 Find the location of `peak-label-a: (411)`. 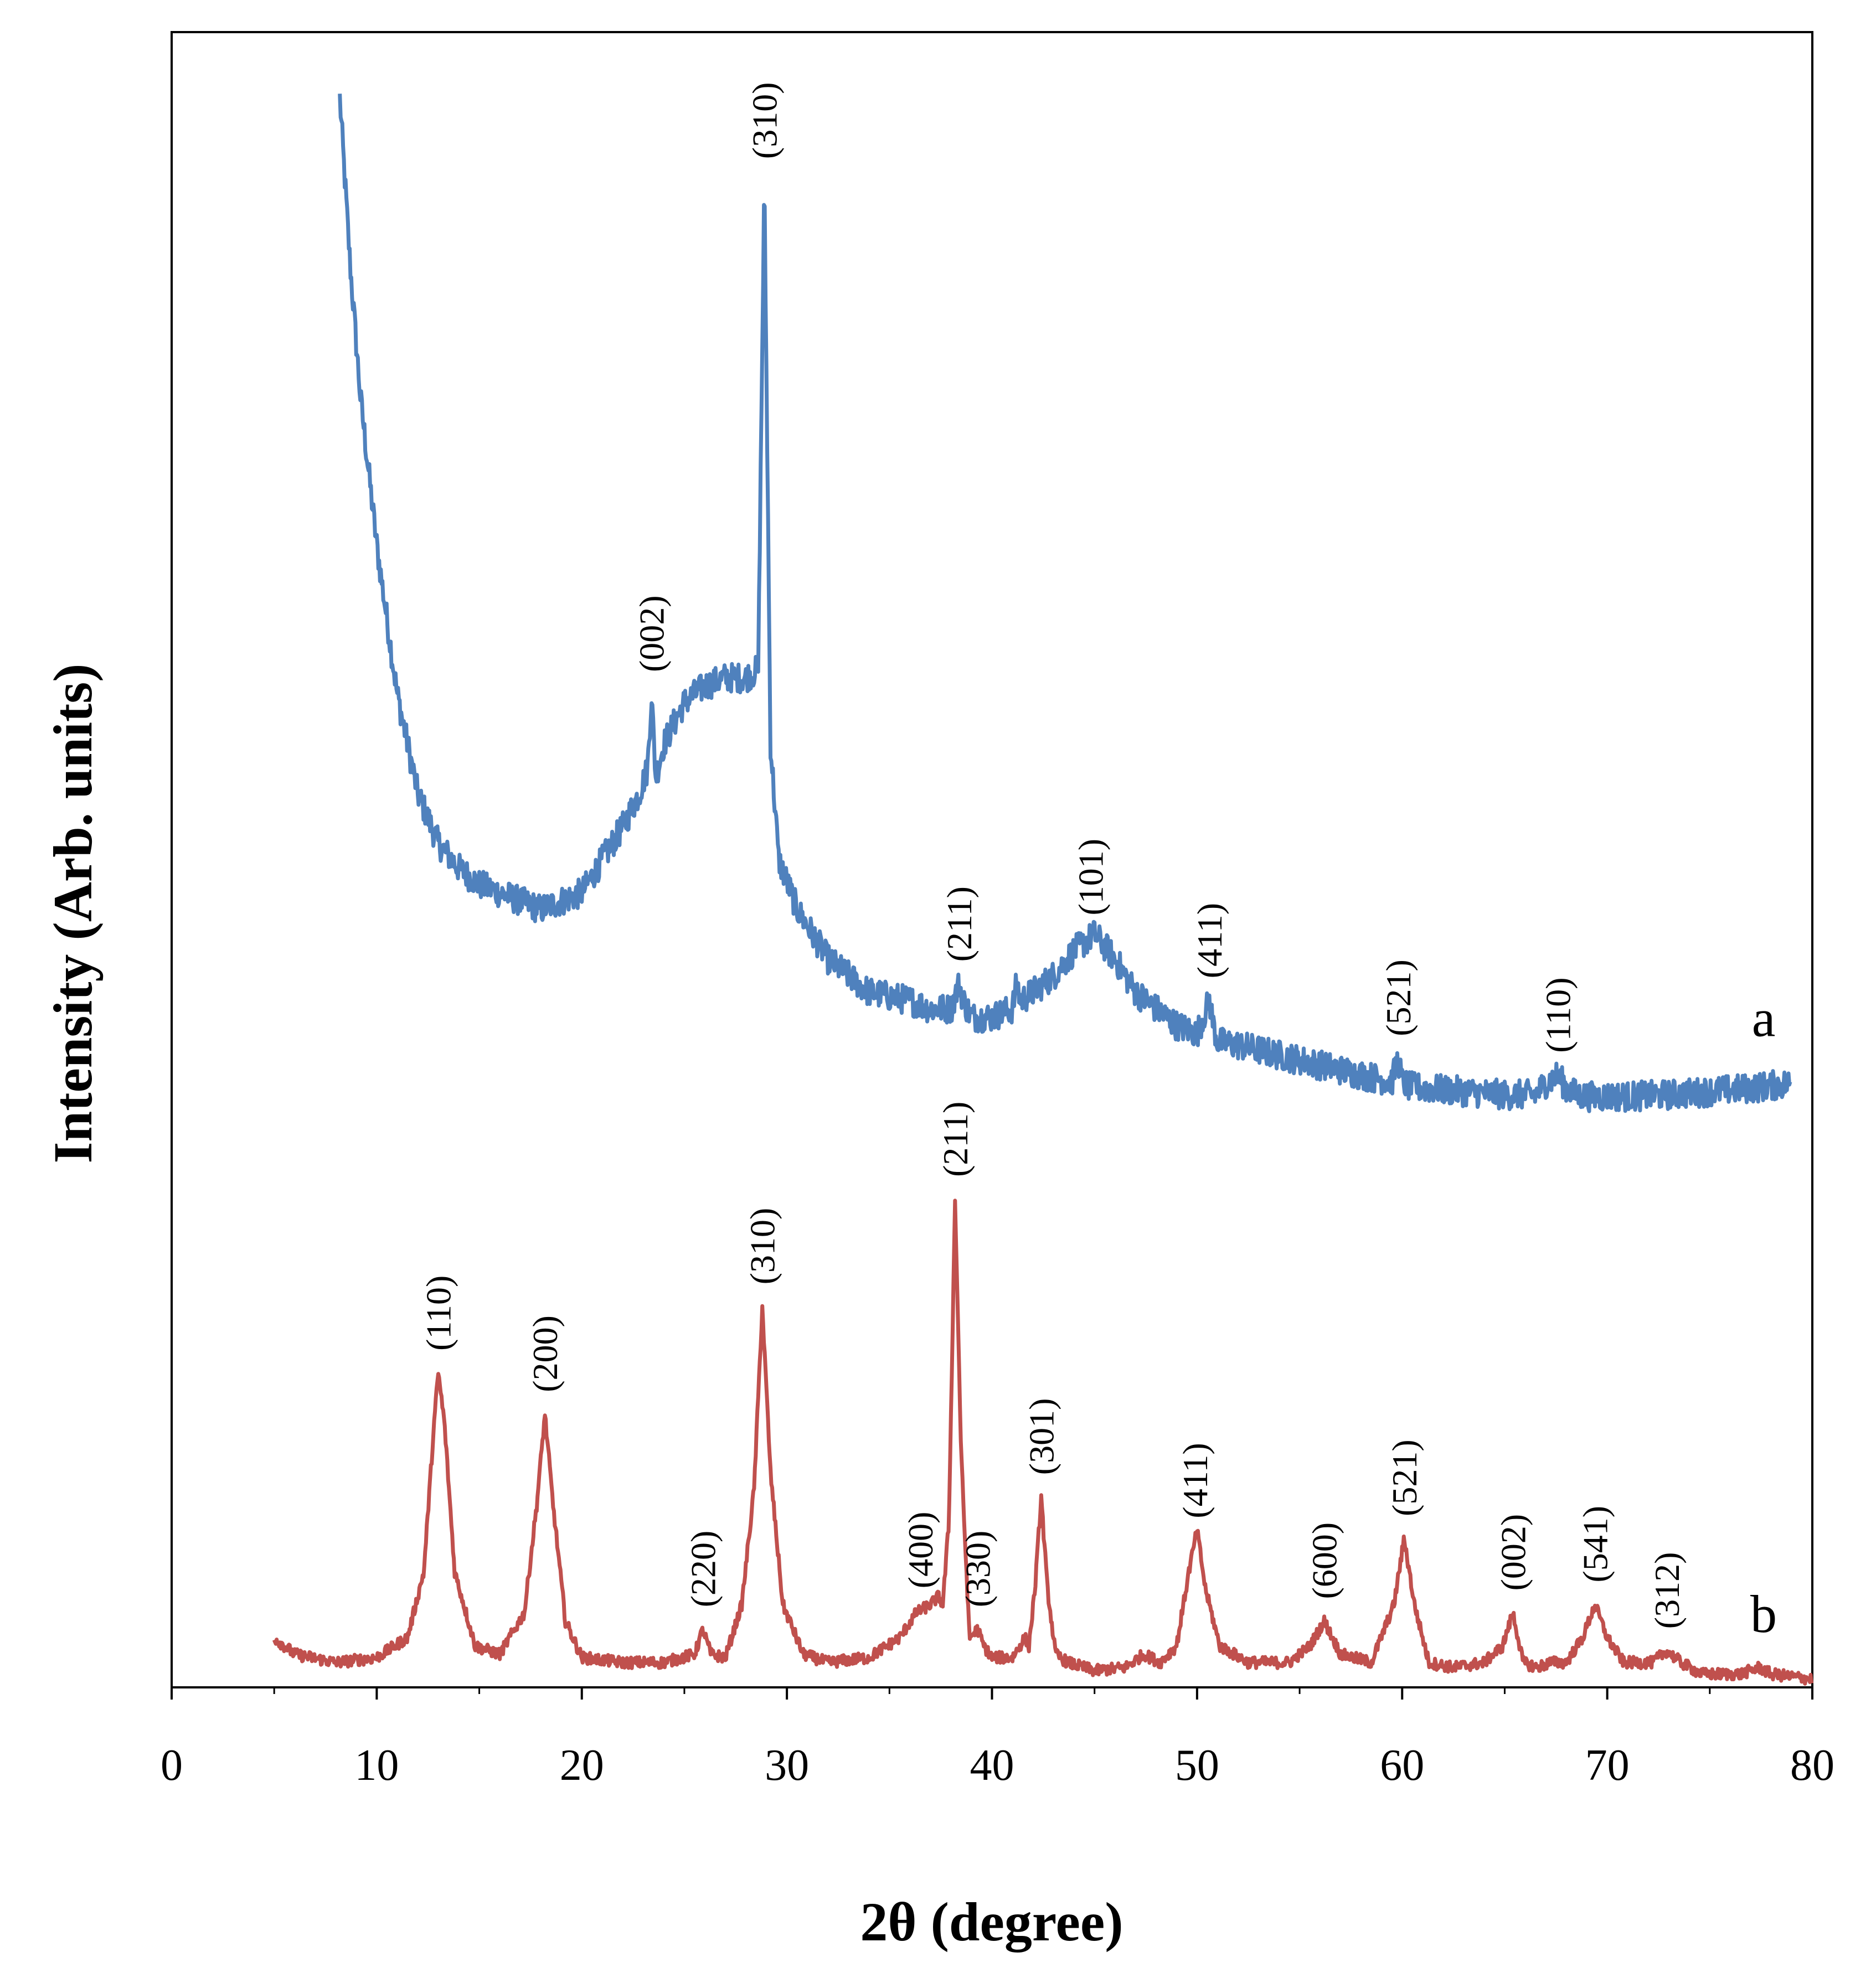

peak-label-a: (411) is located at coordinates (1210, 940).